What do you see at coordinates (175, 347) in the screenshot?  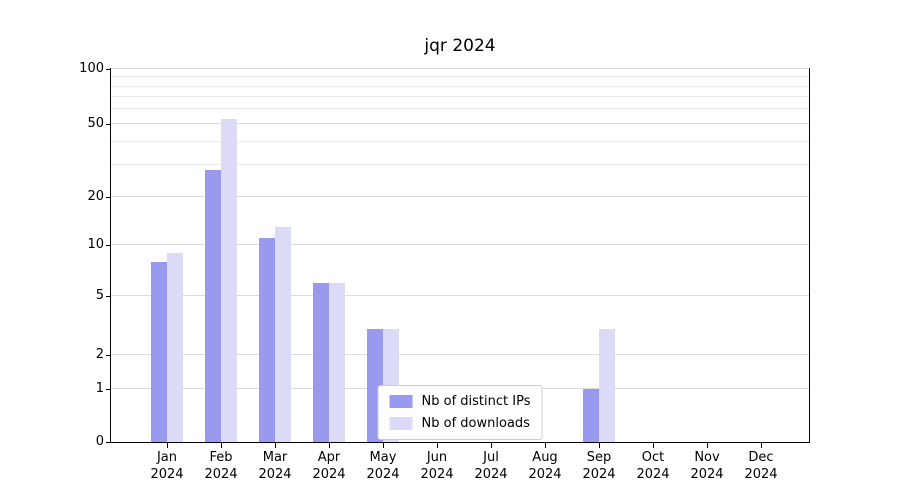 I see `bar-nb-of-downloads-jan-2024` at bounding box center [175, 347].